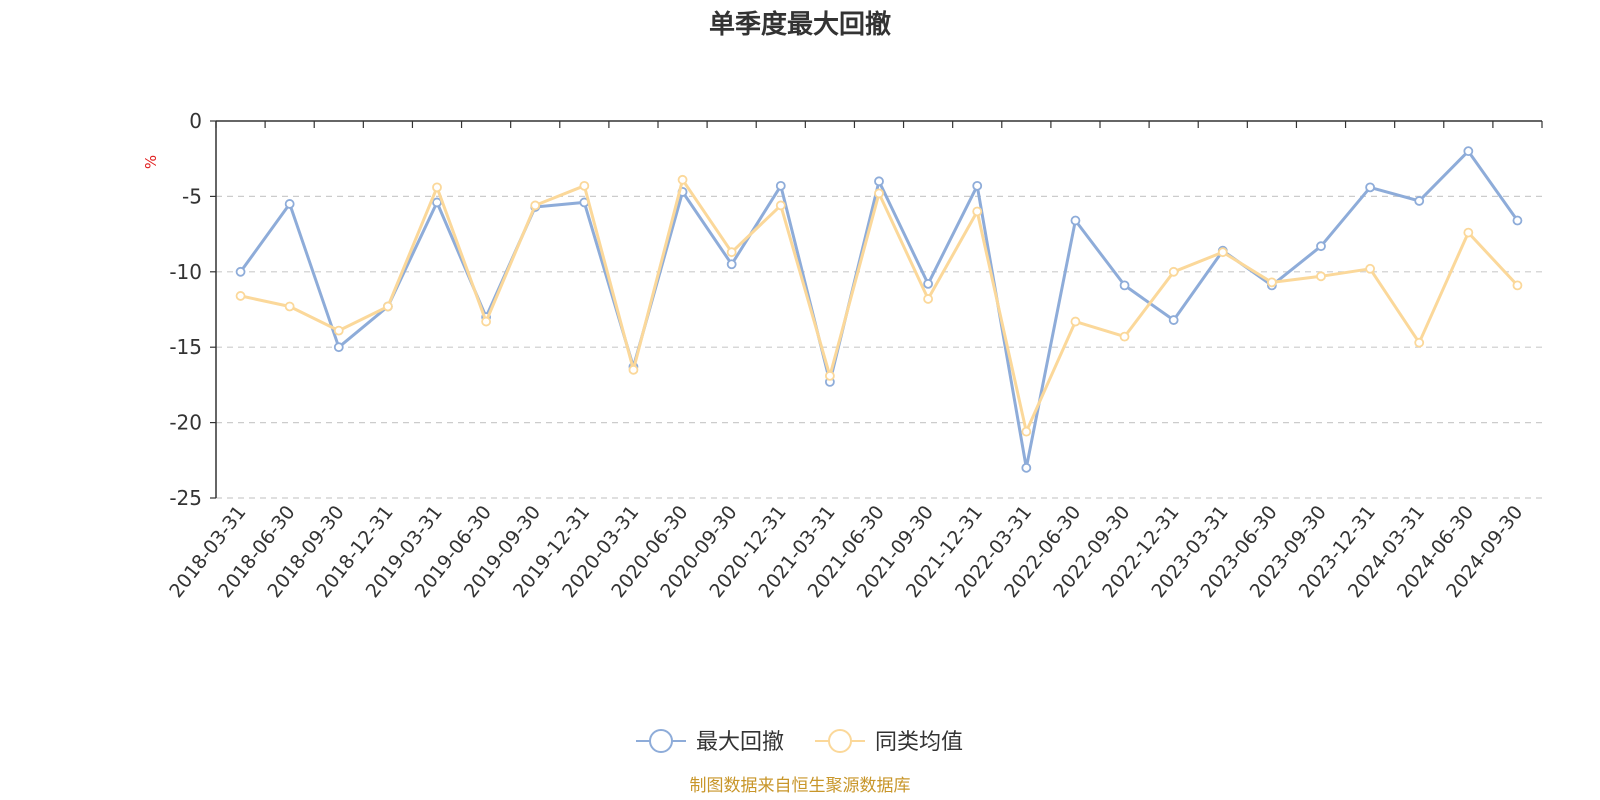 The image size is (1600, 800). What do you see at coordinates (185, 423) in the screenshot?
I see `y-tick-label: -20` at bounding box center [185, 423].